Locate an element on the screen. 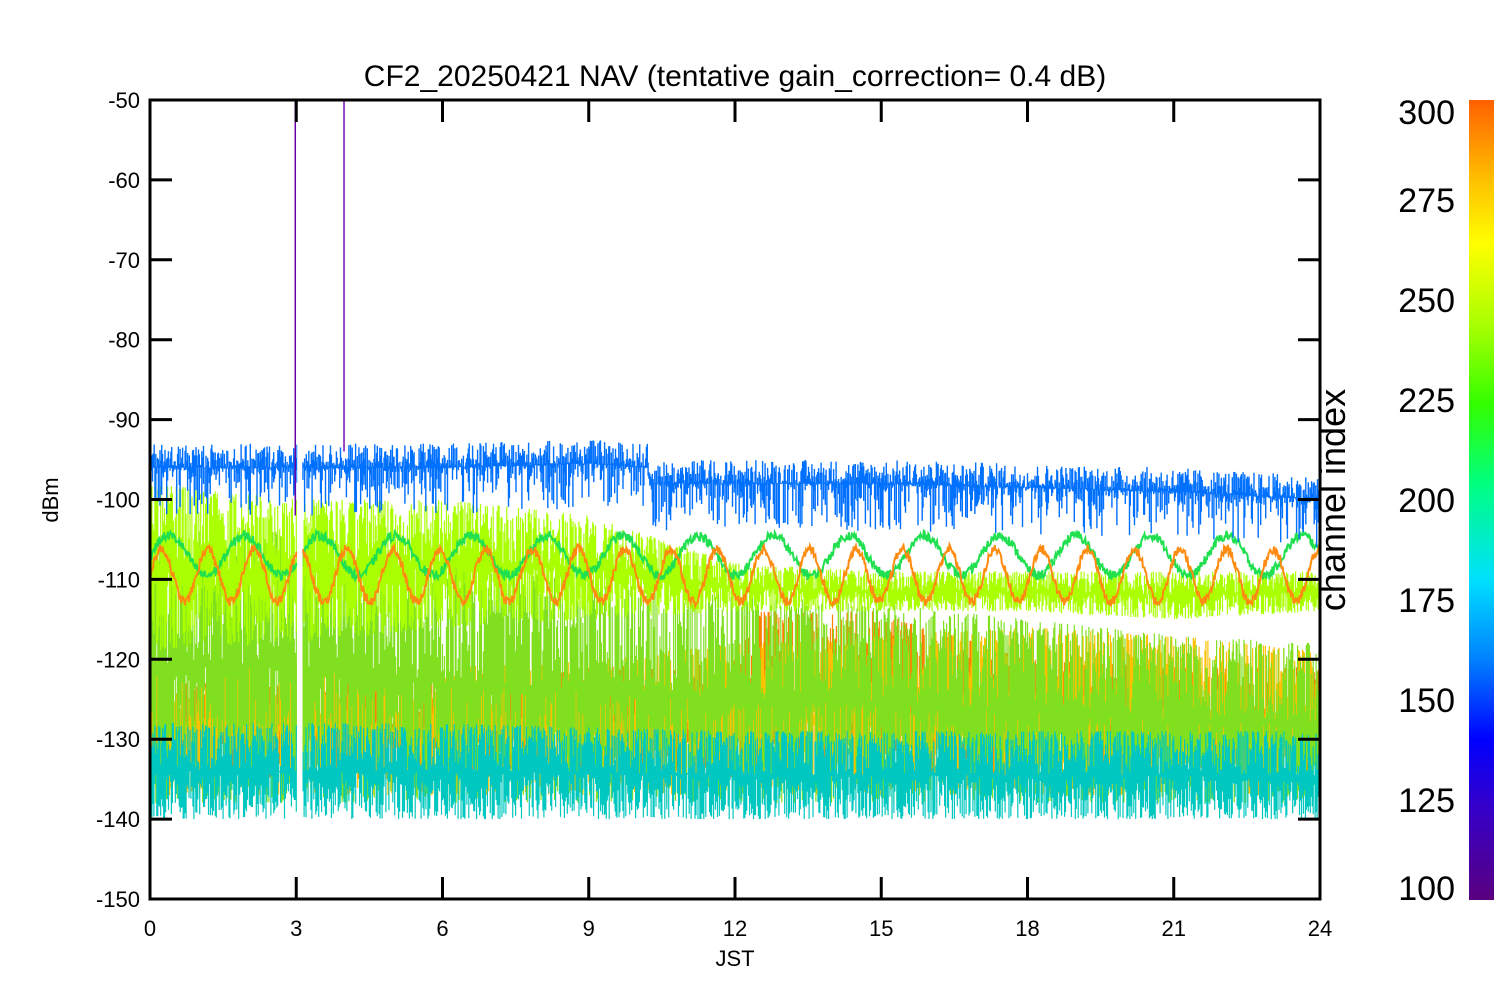 The width and height of the screenshot is (1500, 1000). x-tick-label: 0 is located at coordinates (150, 928).